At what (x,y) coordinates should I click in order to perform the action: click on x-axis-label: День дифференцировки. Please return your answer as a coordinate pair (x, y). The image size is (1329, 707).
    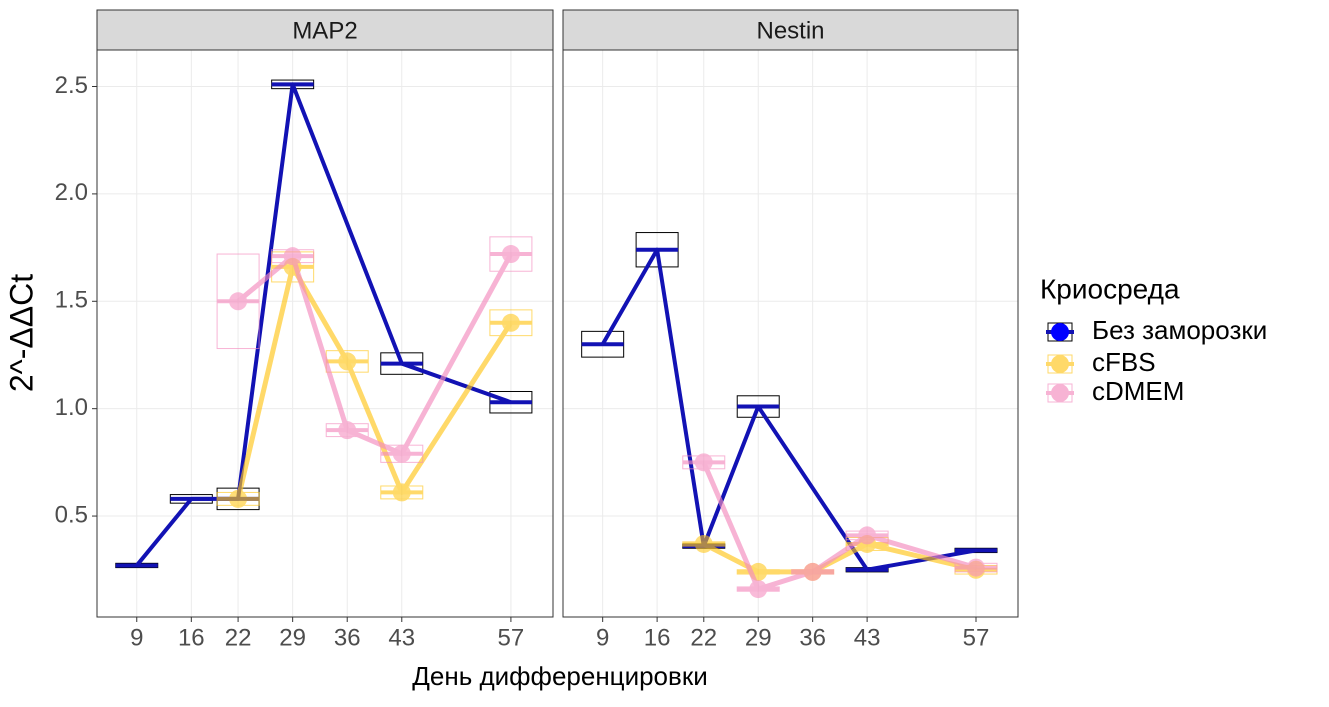
    Looking at the image, I should click on (559, 676).